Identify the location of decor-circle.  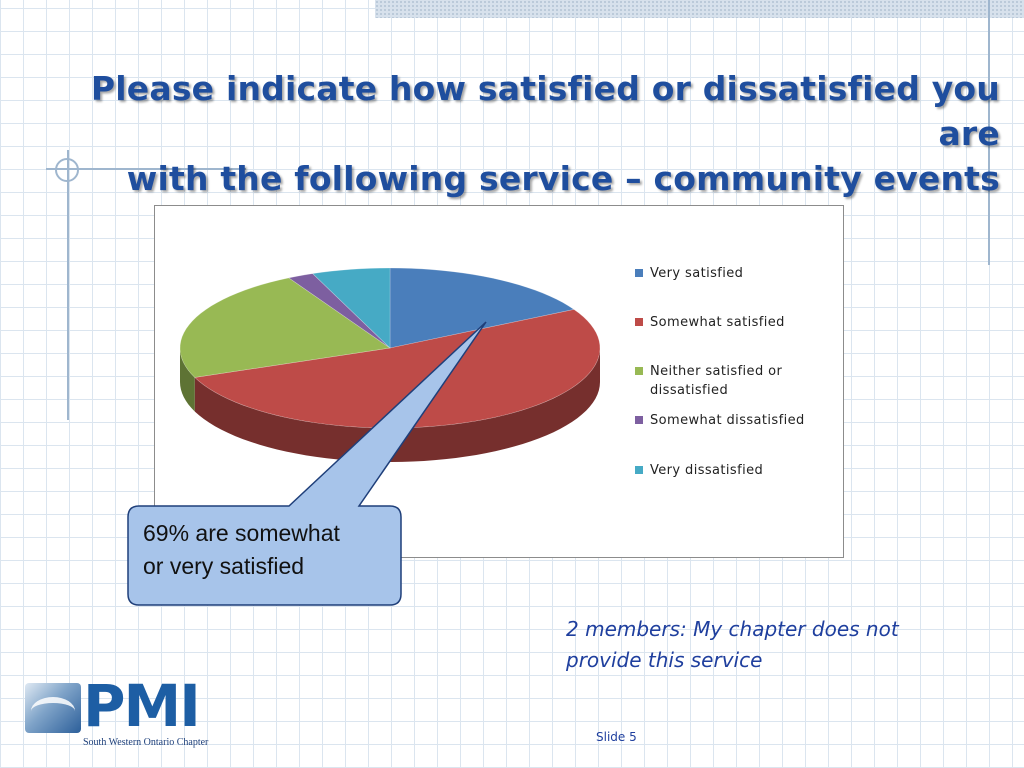
(67, 170).